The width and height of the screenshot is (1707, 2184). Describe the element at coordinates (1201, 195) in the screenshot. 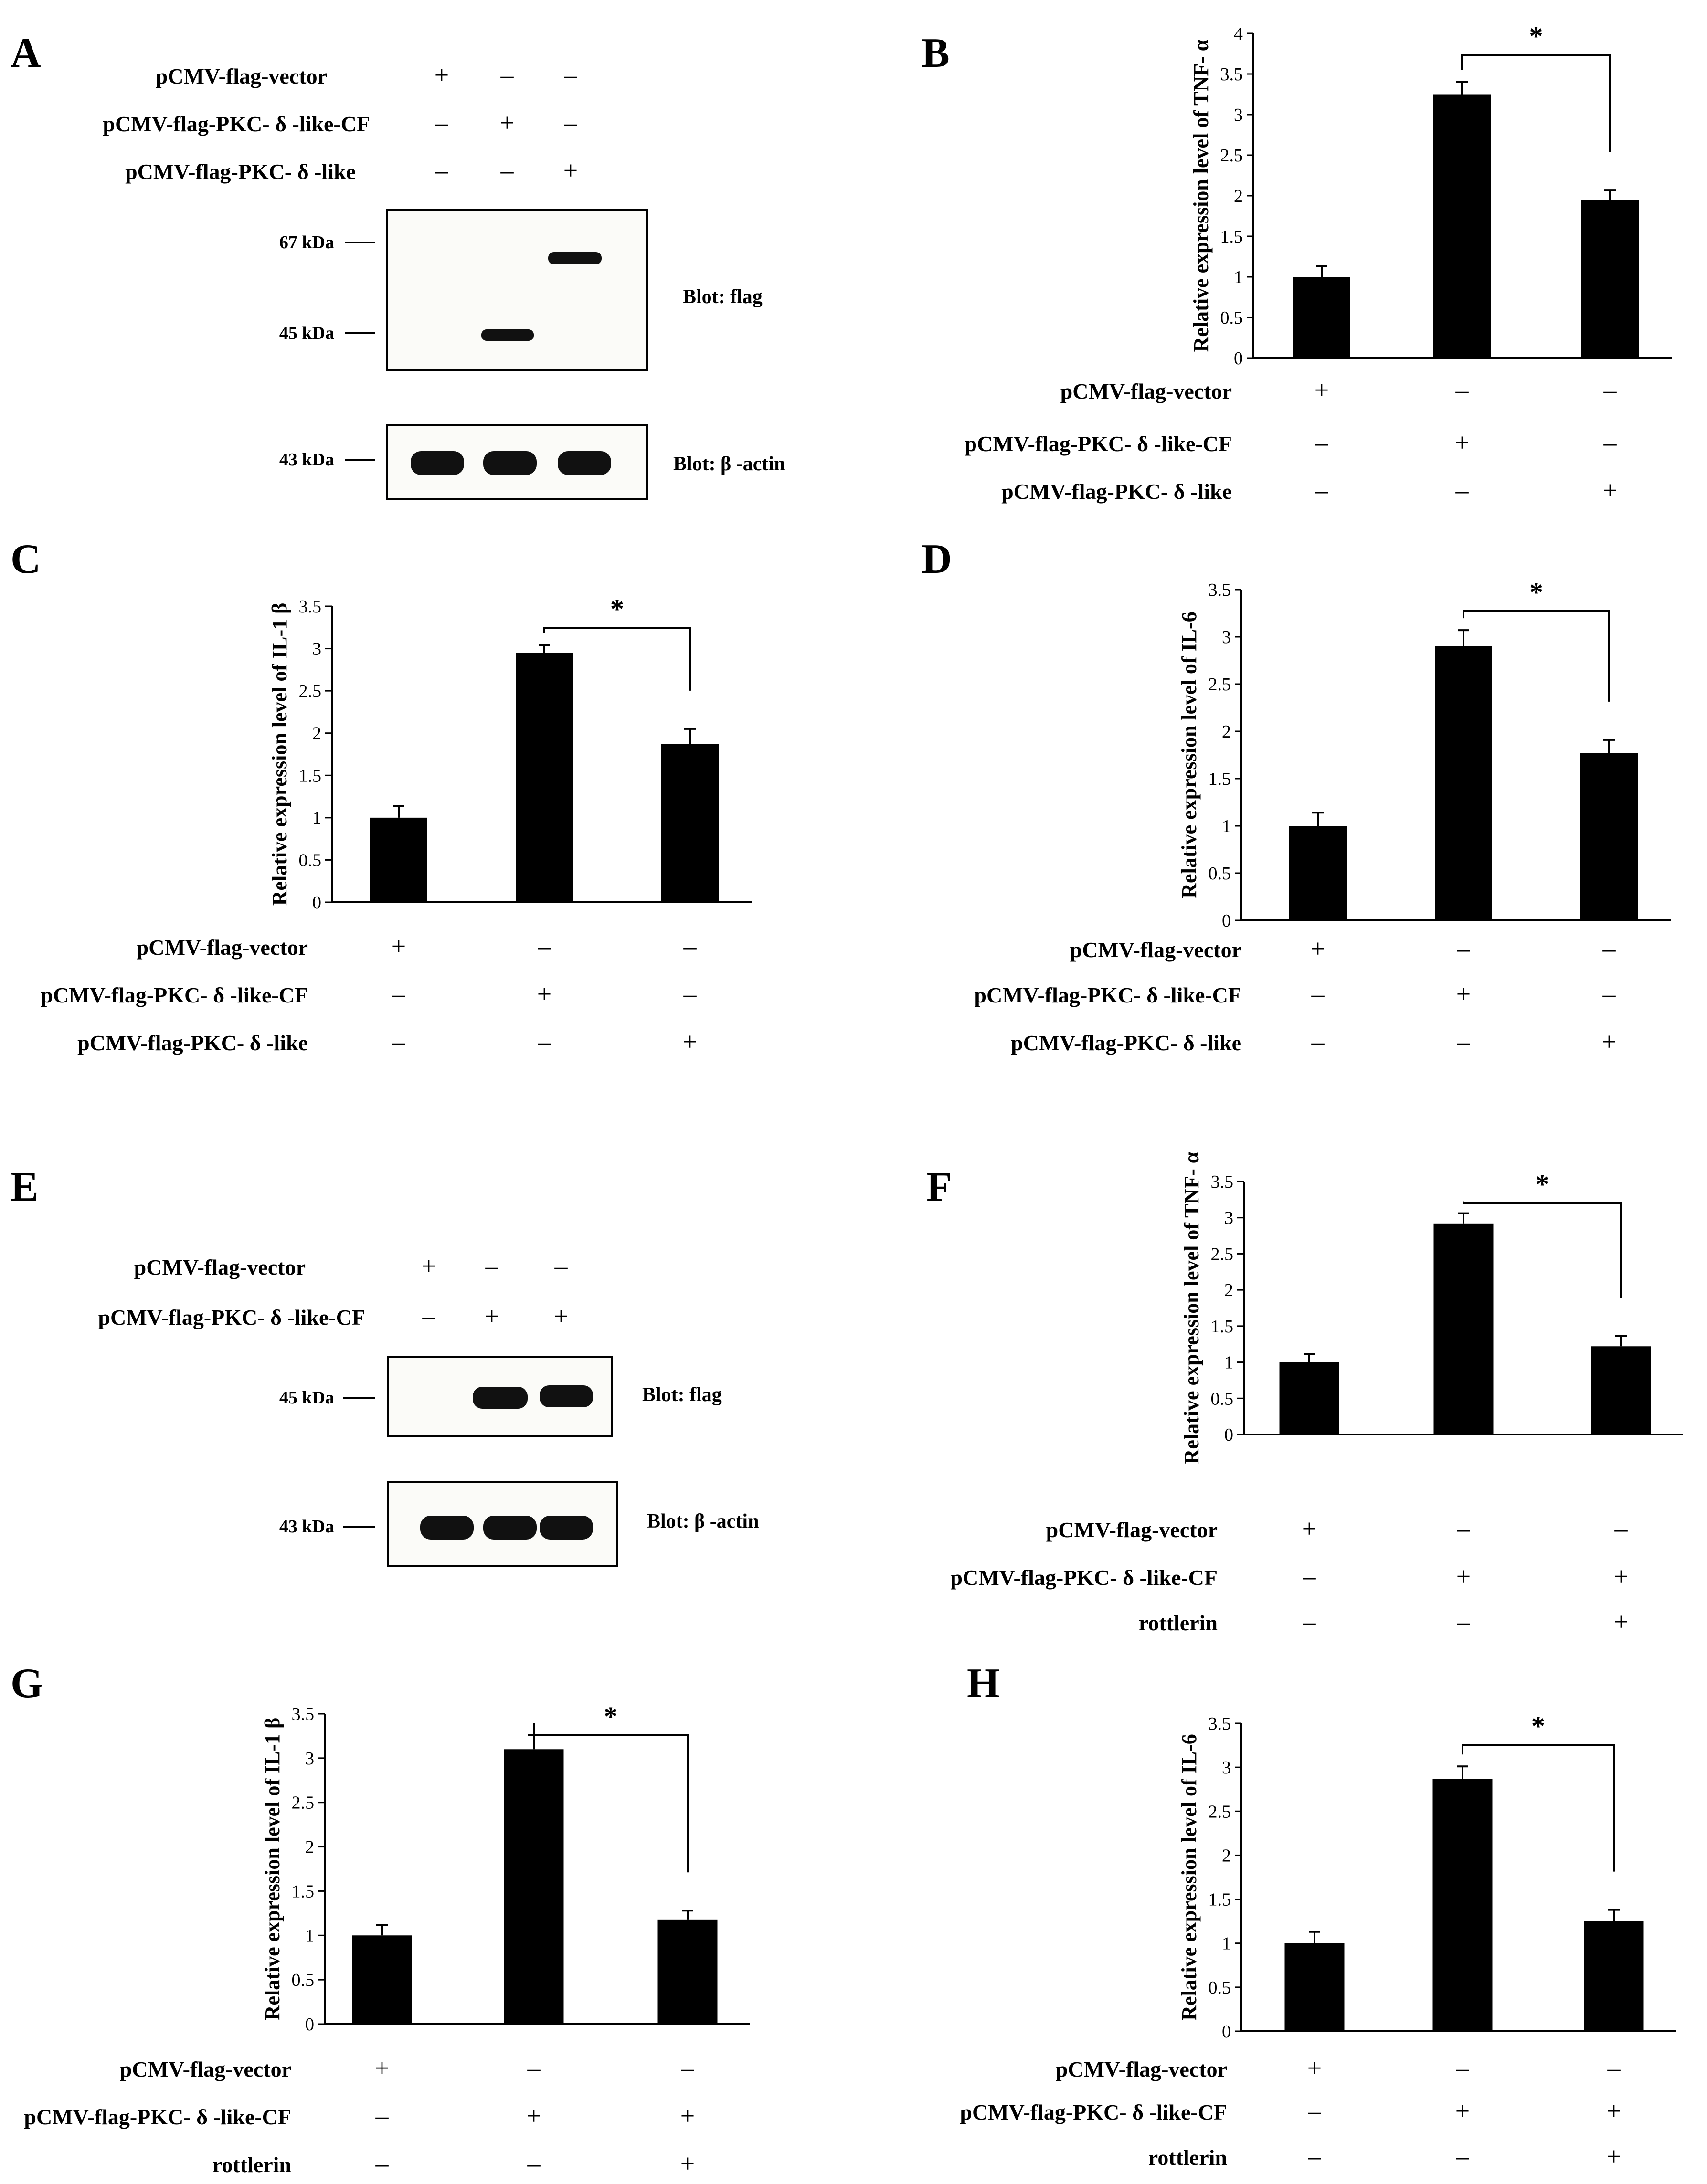

I see `y-axis-title: Relative expression level of TNF- α` at that location.